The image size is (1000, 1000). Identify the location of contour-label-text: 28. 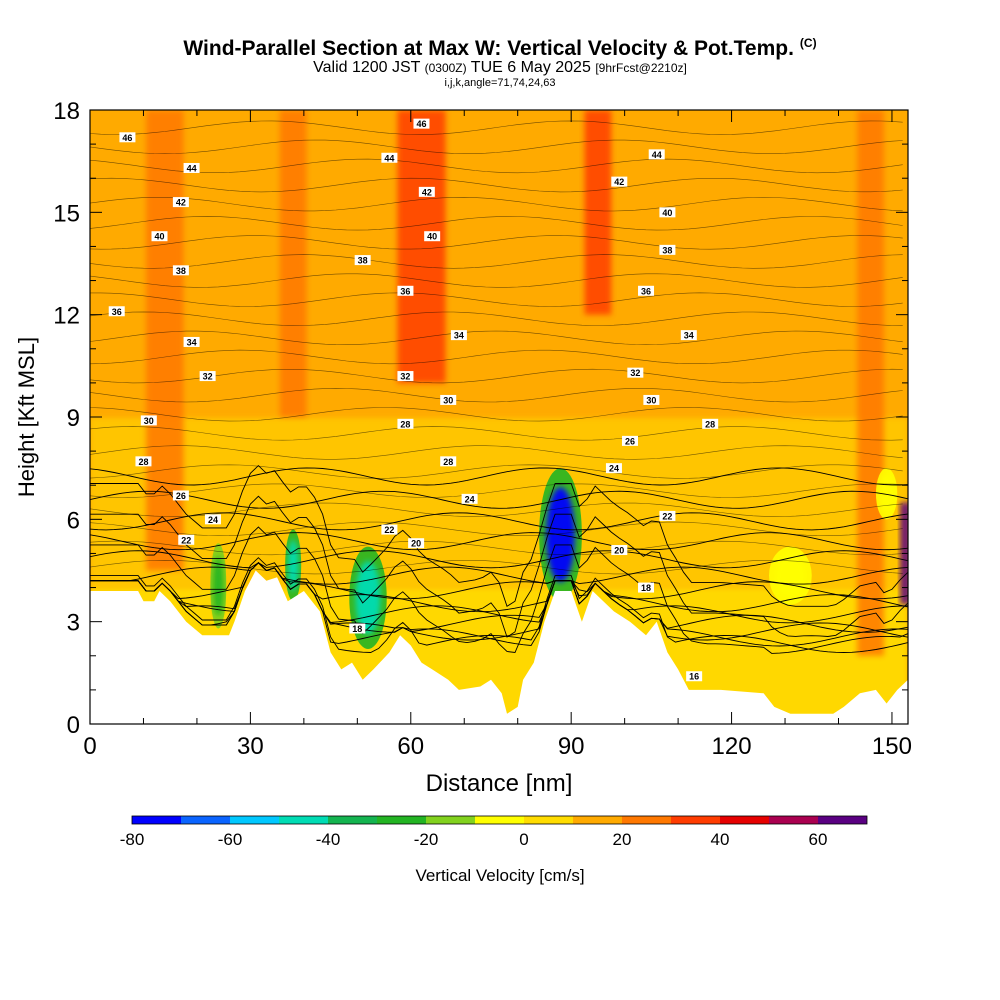
(448, 462).